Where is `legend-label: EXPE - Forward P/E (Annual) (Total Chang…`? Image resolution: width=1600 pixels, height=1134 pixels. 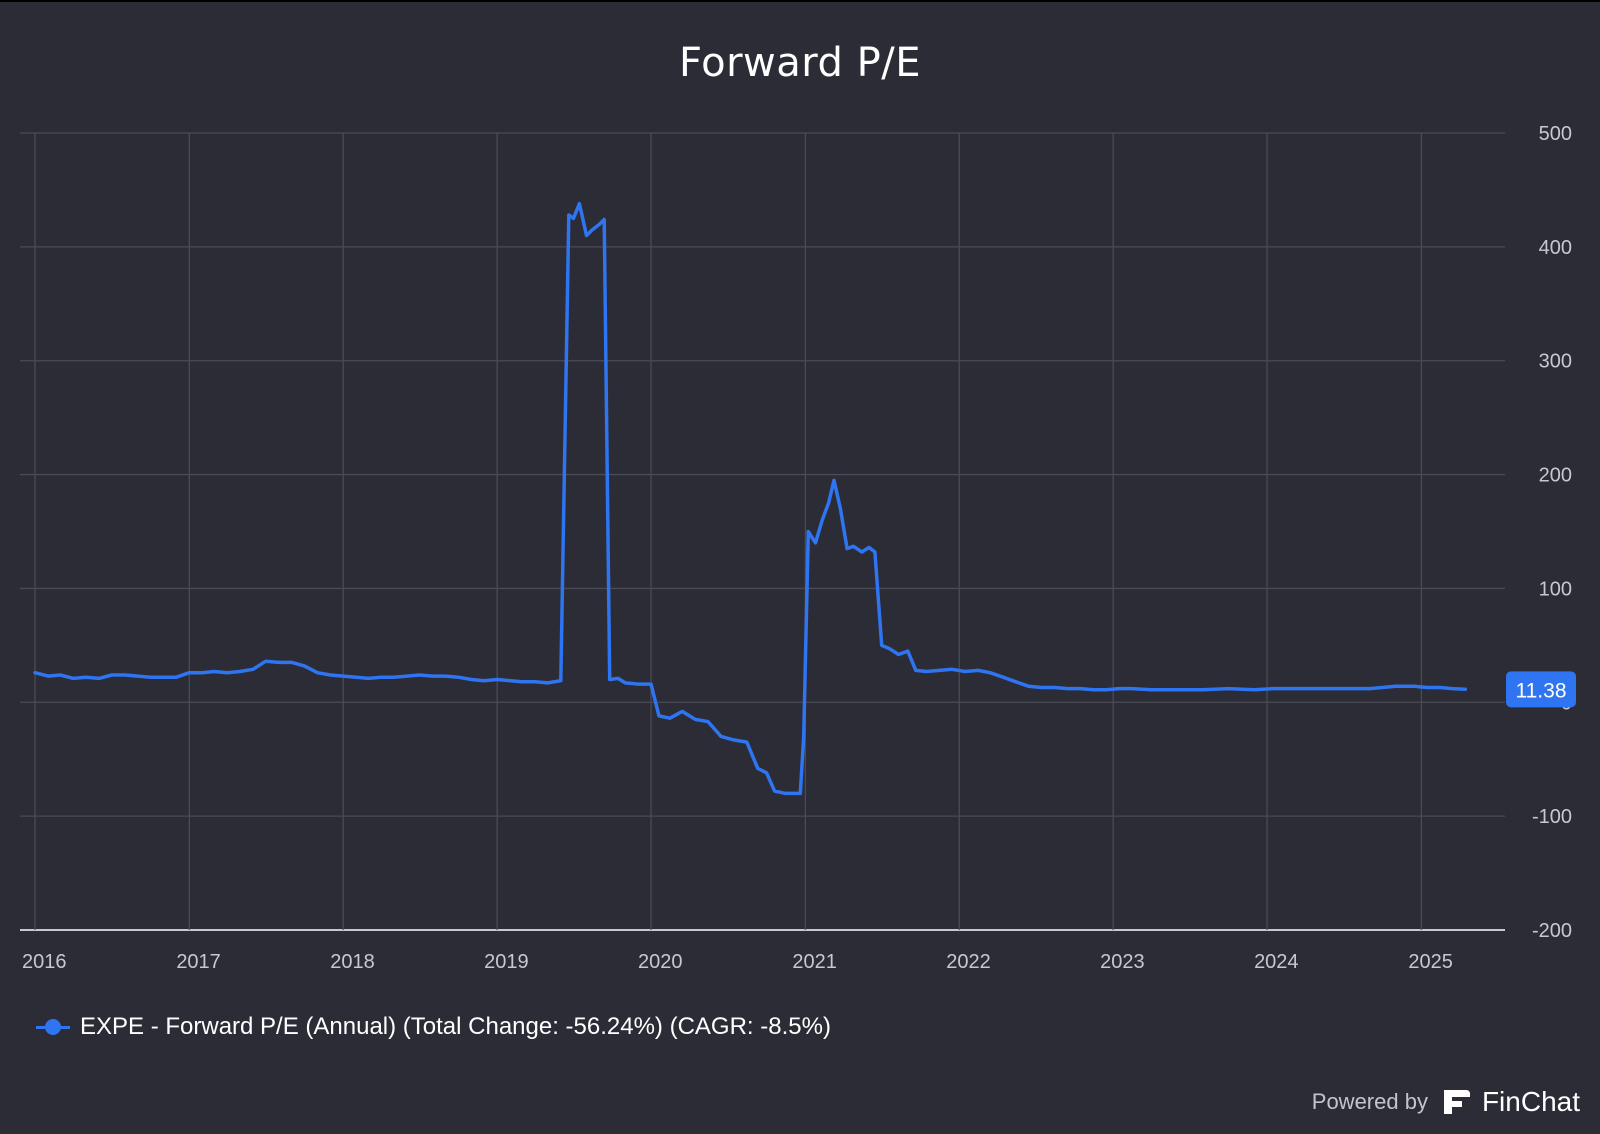
legend-label: EXPE - Forward P/E (Annual) (Total Chang… is located at coordinates (455, 1026).